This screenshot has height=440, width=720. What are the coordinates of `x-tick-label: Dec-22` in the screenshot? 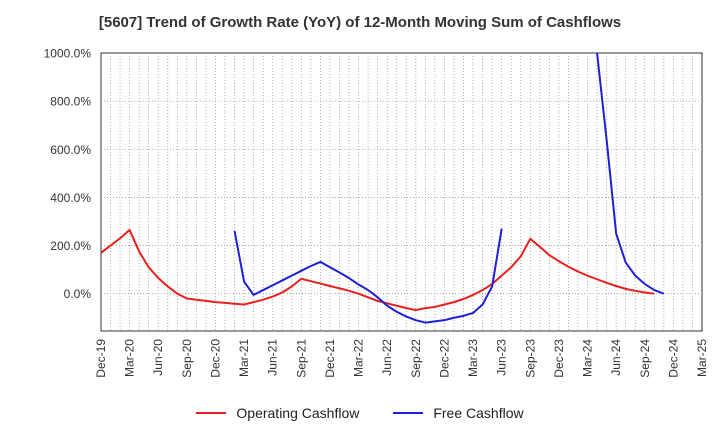 It's located at (444, 358).